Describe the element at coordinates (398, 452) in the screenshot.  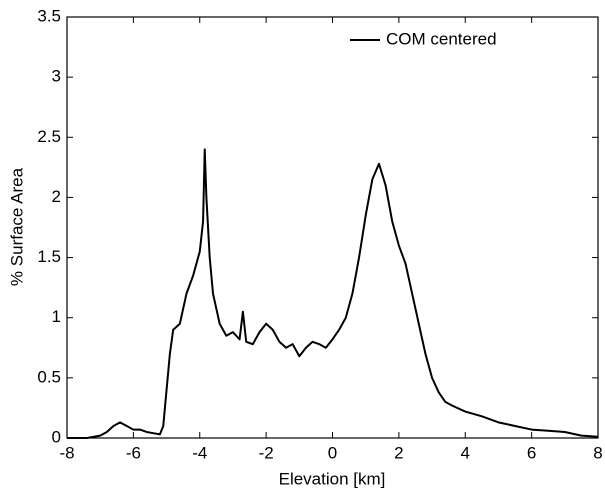
I see `x-tick-label: 2` at that location.